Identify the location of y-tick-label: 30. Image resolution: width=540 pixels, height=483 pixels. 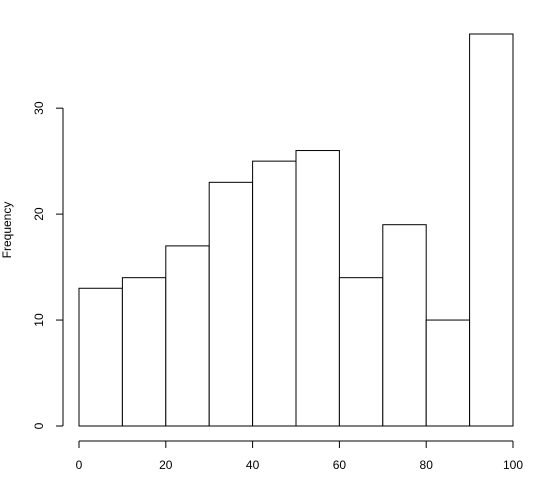
(39, 108).